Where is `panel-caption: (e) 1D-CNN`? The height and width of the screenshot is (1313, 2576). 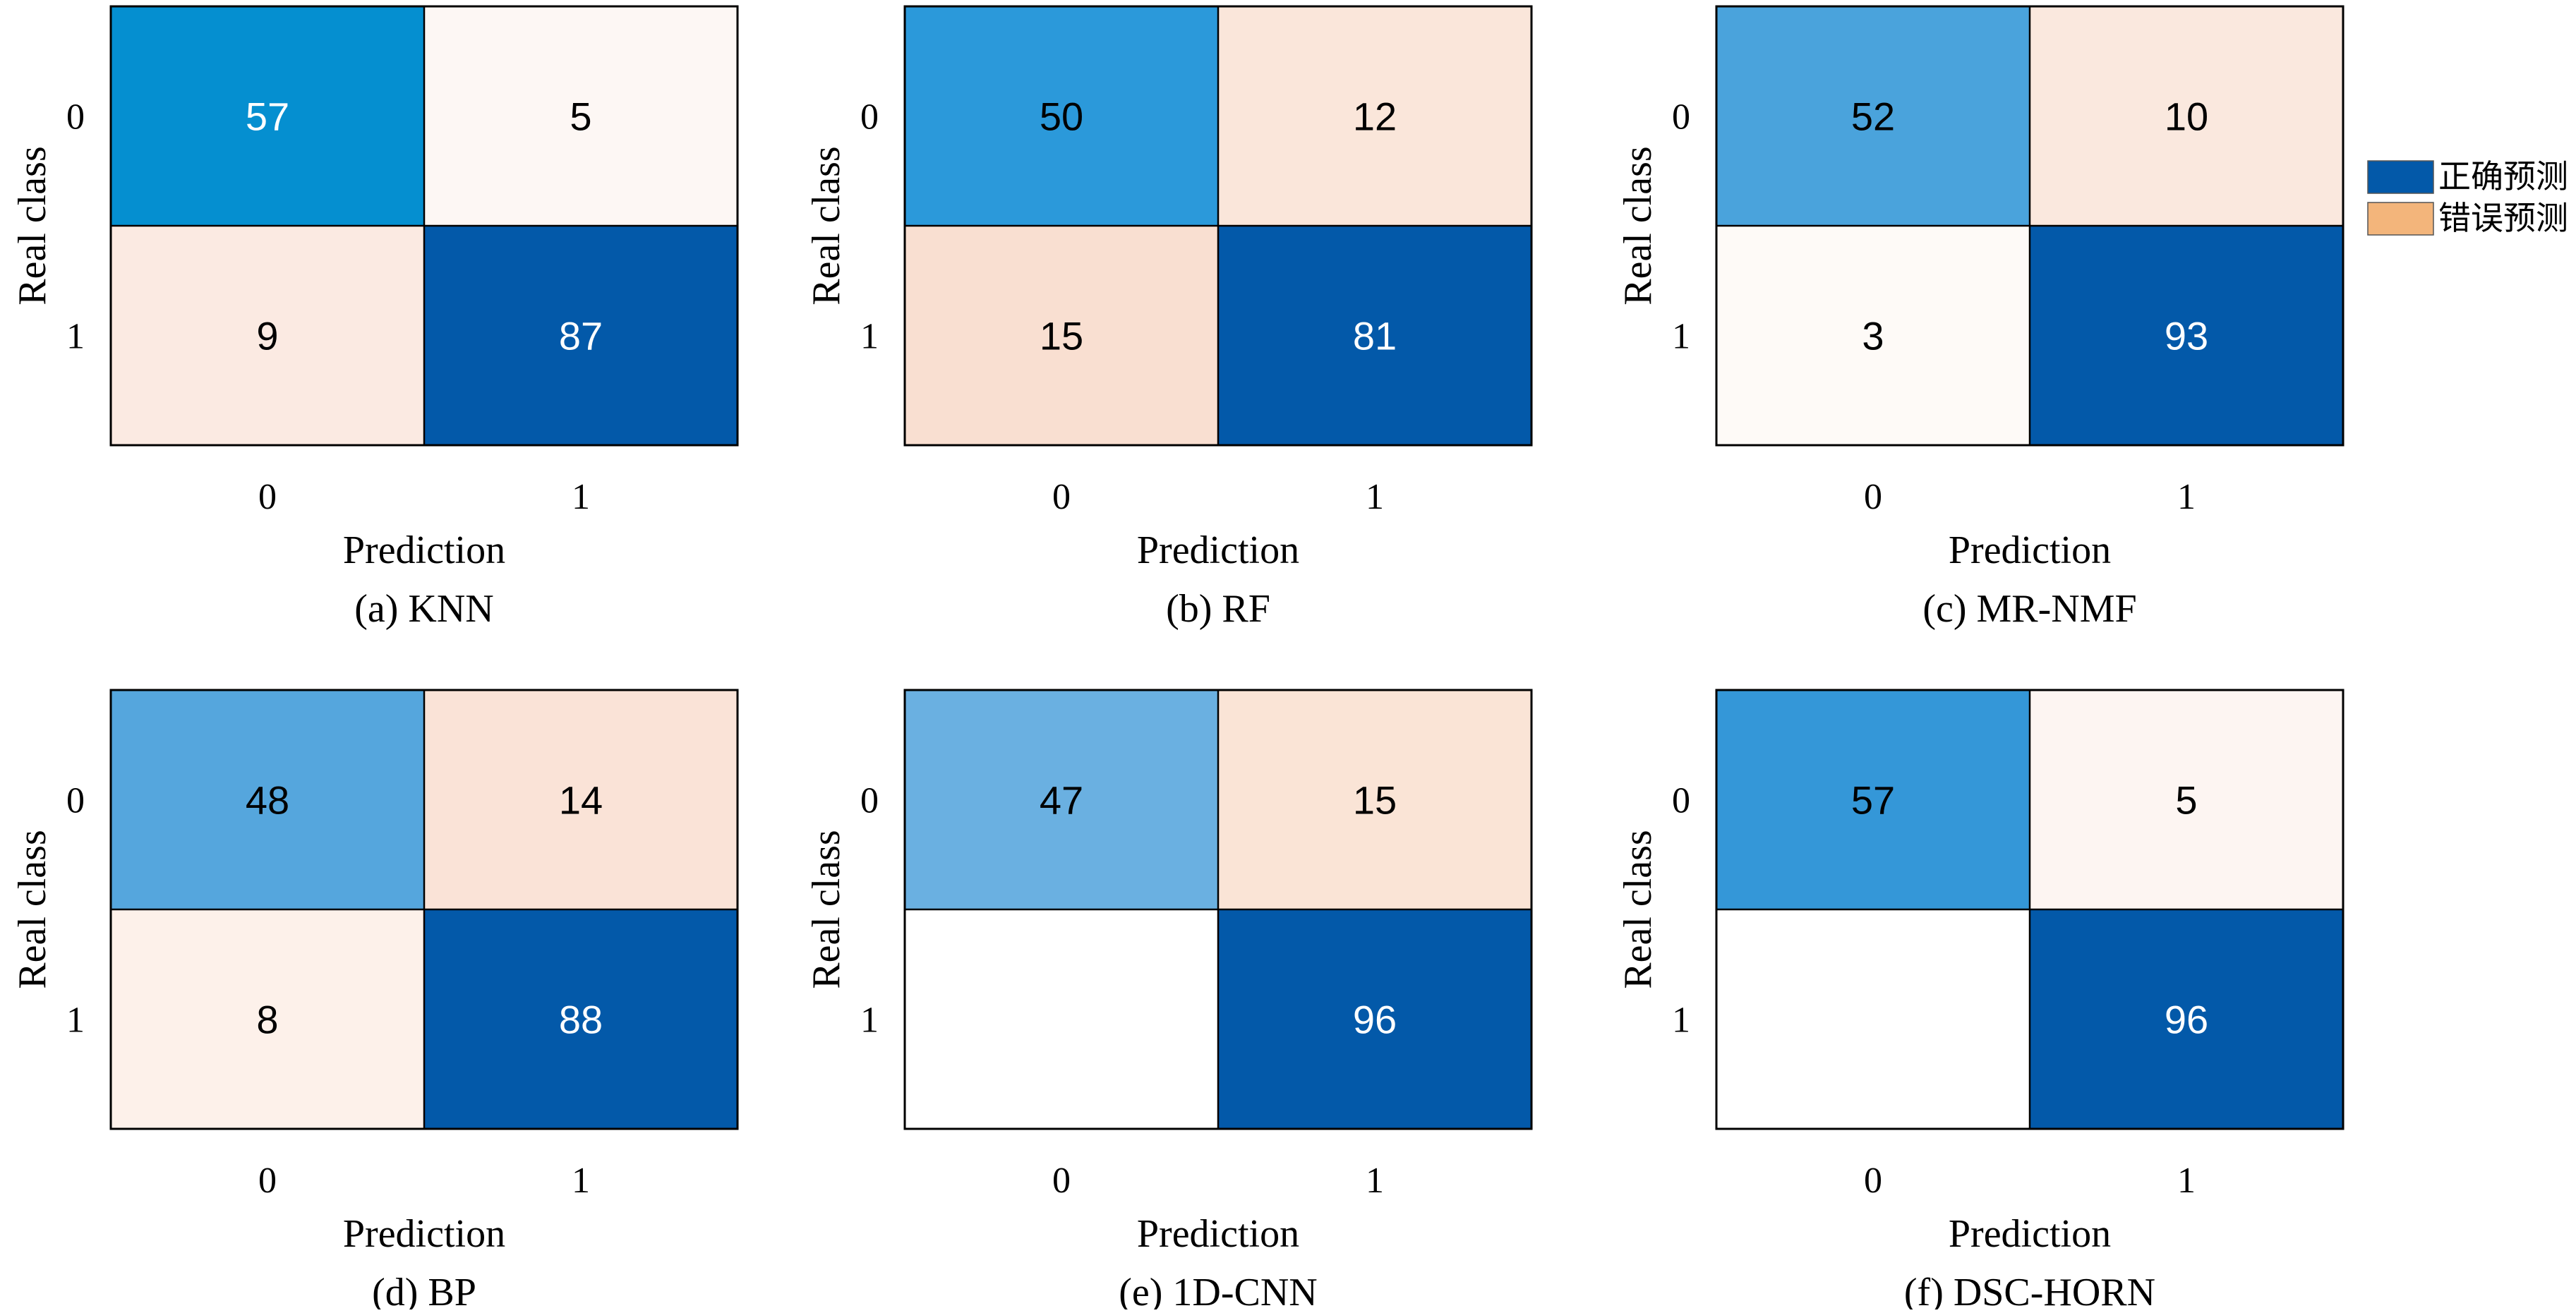 panel-caption: (e) 1D-CNN is located at coordinates (1218, 1290).